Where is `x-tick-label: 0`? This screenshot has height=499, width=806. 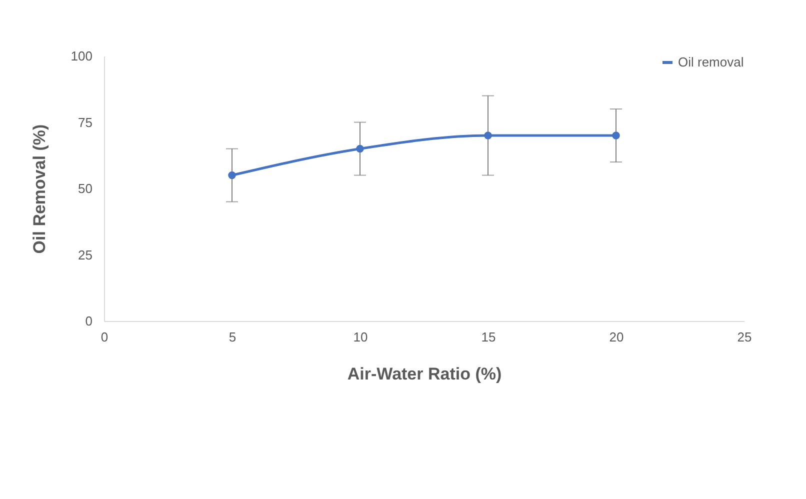
x-tick-label: 0 is located at coordinates (104, 337).